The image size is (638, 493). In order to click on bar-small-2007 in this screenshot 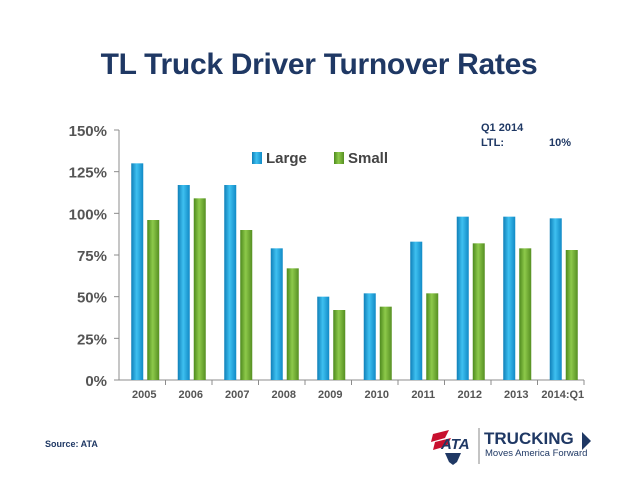, I will do `click(246, 305)`.